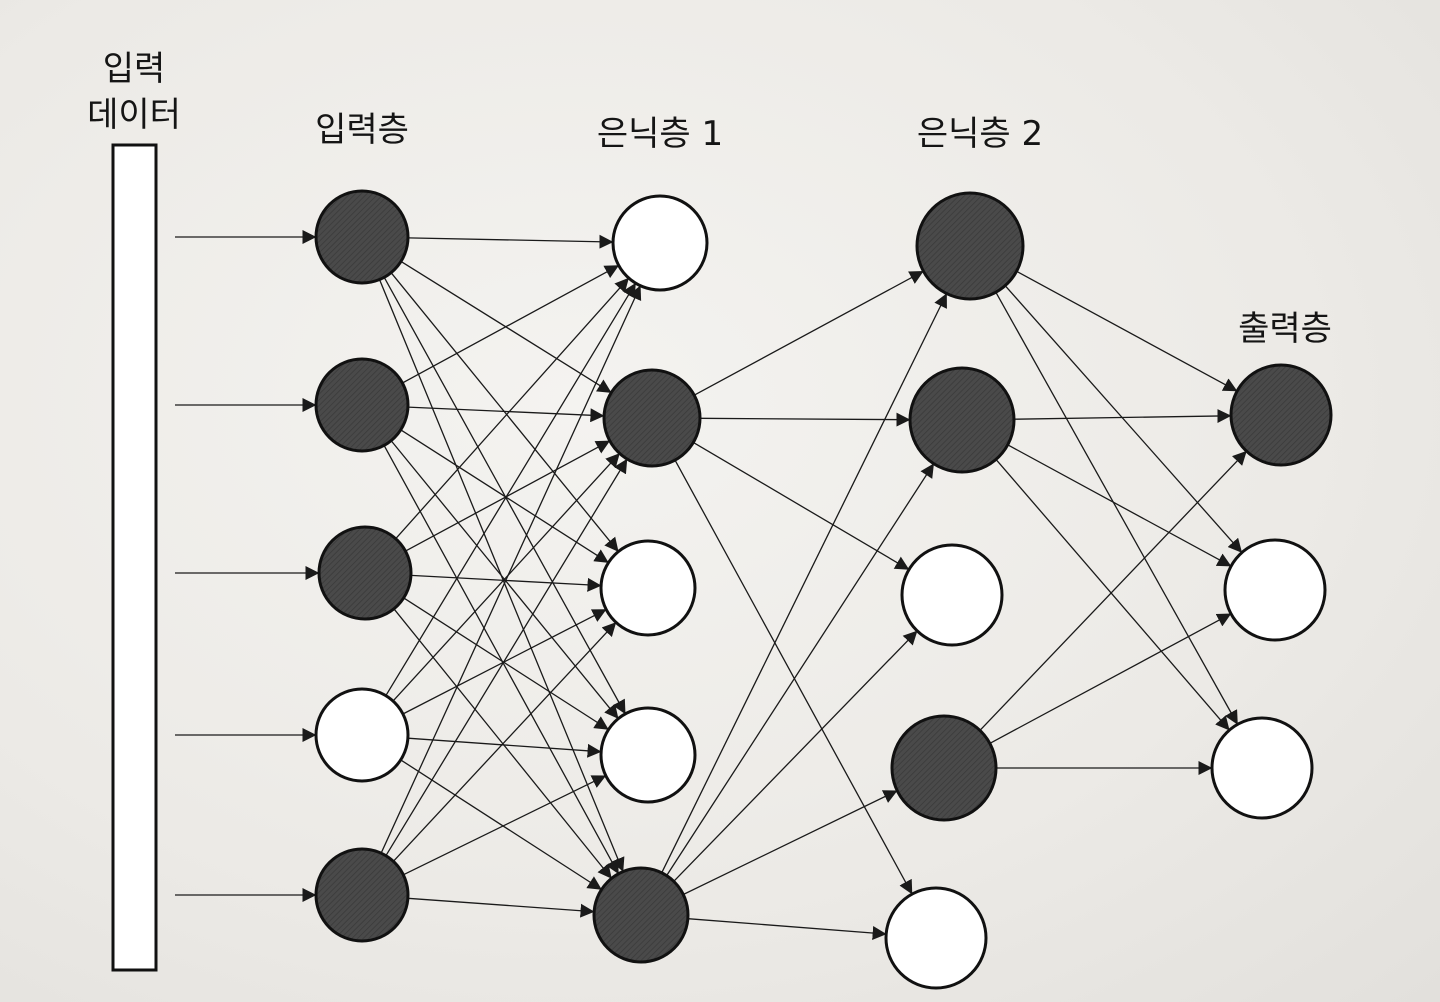 This screenshot has width=1440, height=1002. I want to click on hidden-layer-1-label: 은닉층 1, so click(660, 134).